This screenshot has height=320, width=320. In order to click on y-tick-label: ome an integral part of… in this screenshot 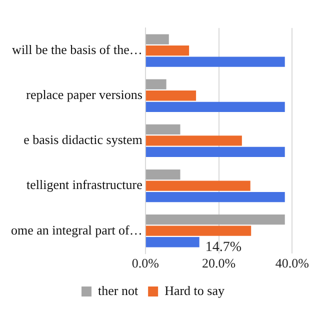, I will do `click(76, 230)`.